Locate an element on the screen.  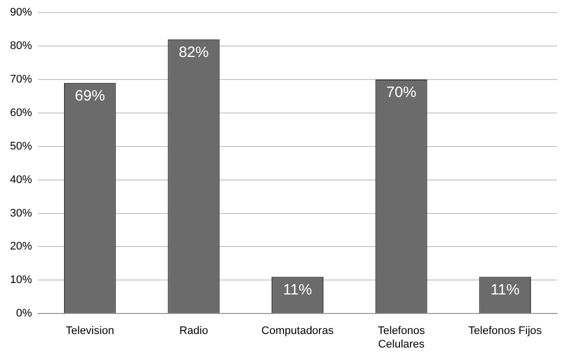
y-tick-label: 70% is located at coordinates (21, 80).